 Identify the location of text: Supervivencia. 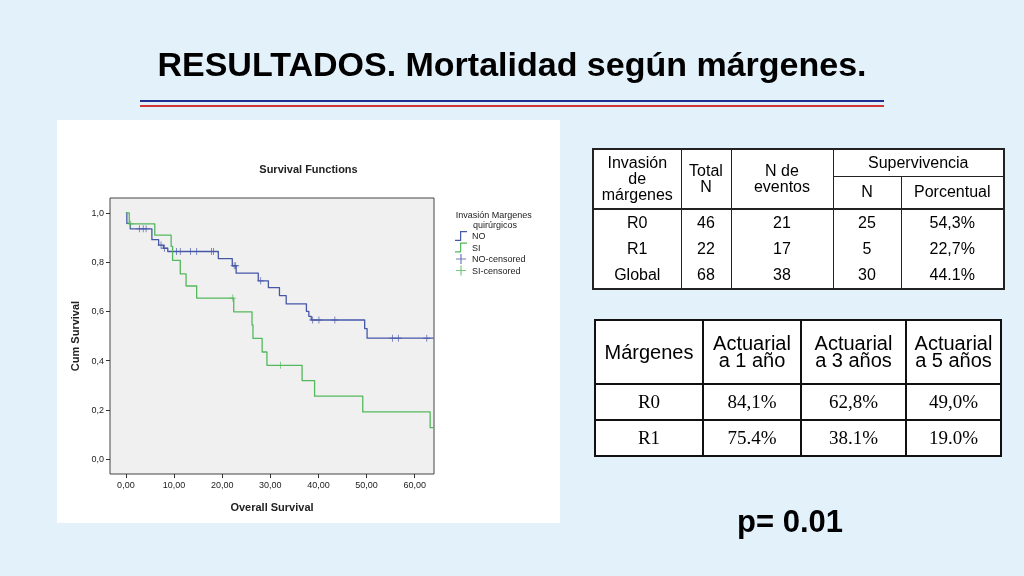
(918, 162).